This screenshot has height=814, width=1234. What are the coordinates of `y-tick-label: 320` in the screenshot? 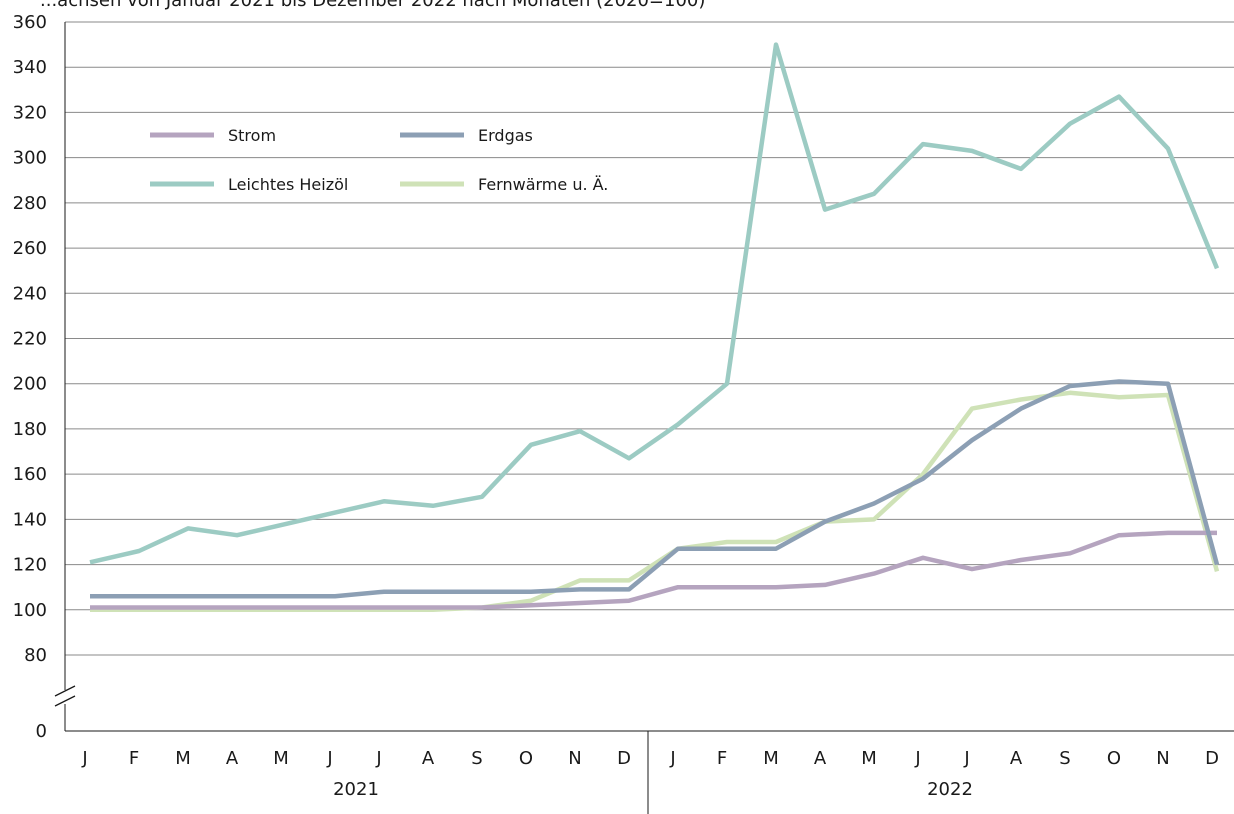 It's located at (30, 112).